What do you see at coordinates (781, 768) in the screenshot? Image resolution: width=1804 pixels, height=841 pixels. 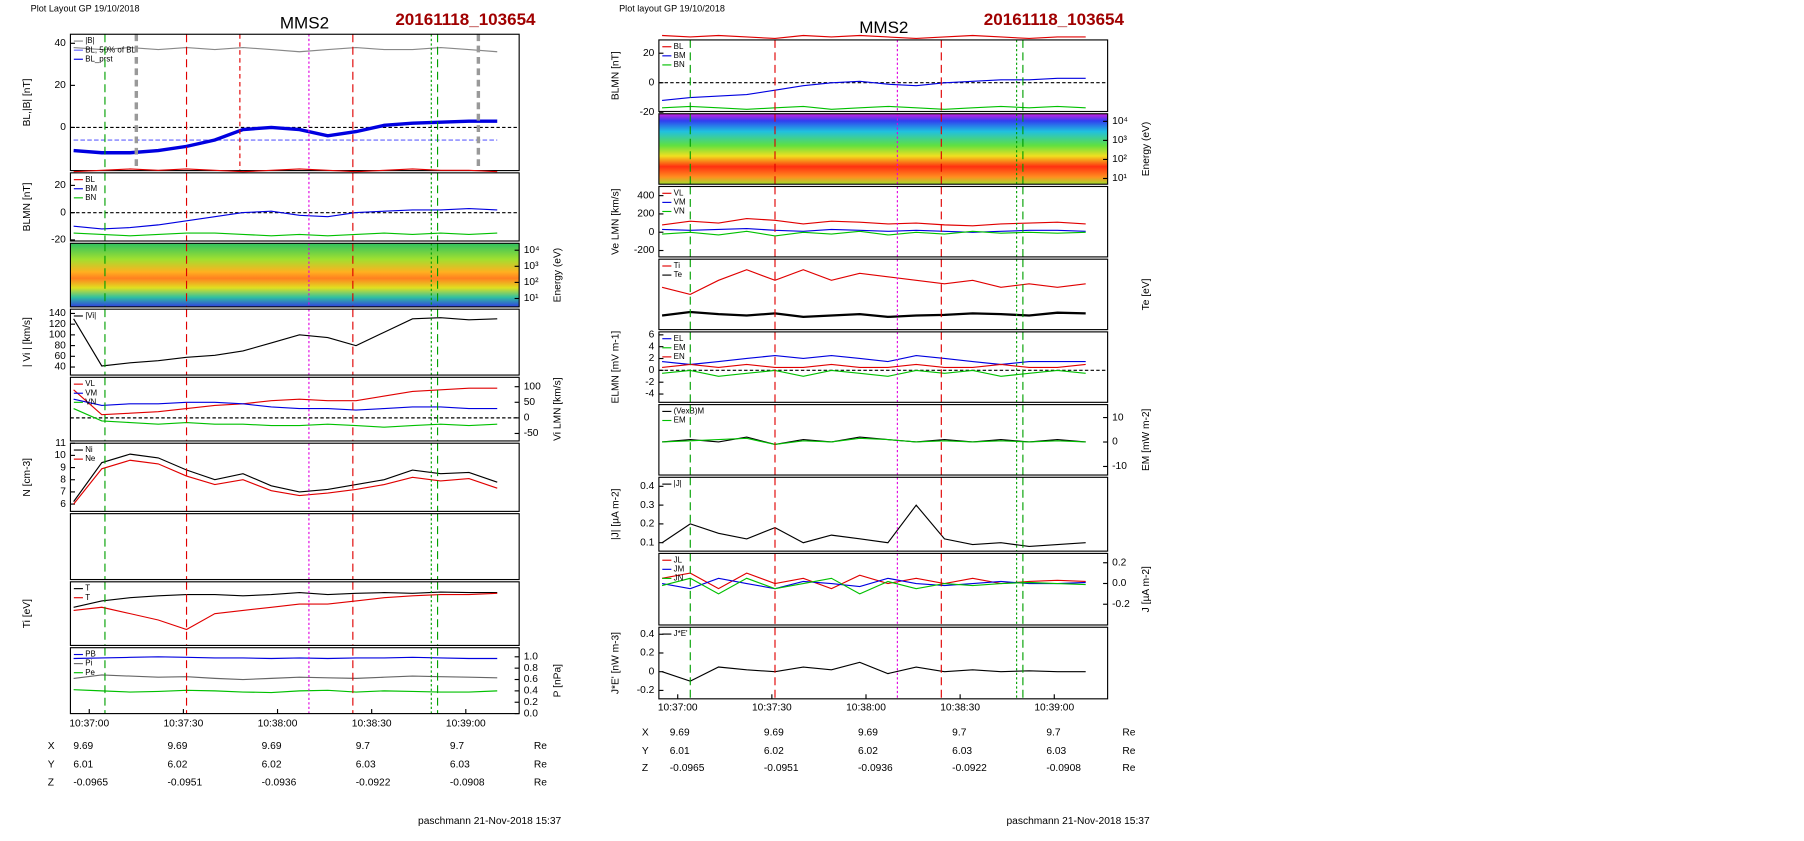 I see `position-value: -0.0951` at bounding box center [781, 768].